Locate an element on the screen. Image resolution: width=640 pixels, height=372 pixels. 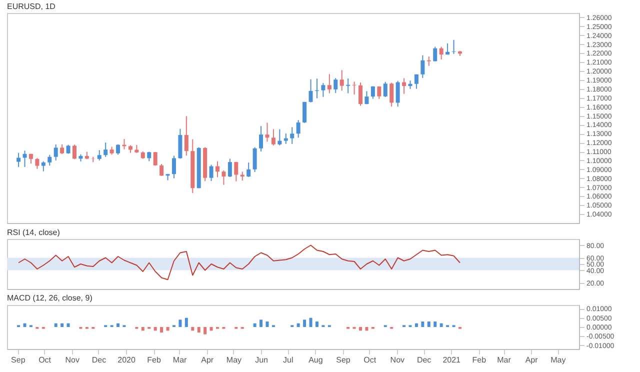
x-tick-label: Jul is located at coordinates (288, 360).